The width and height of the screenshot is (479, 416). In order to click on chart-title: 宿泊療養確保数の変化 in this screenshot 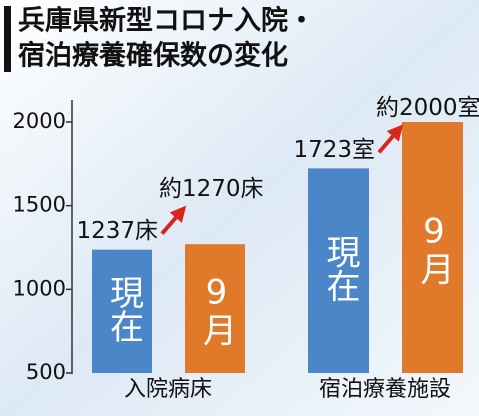, I will do `click(153, 56)`.